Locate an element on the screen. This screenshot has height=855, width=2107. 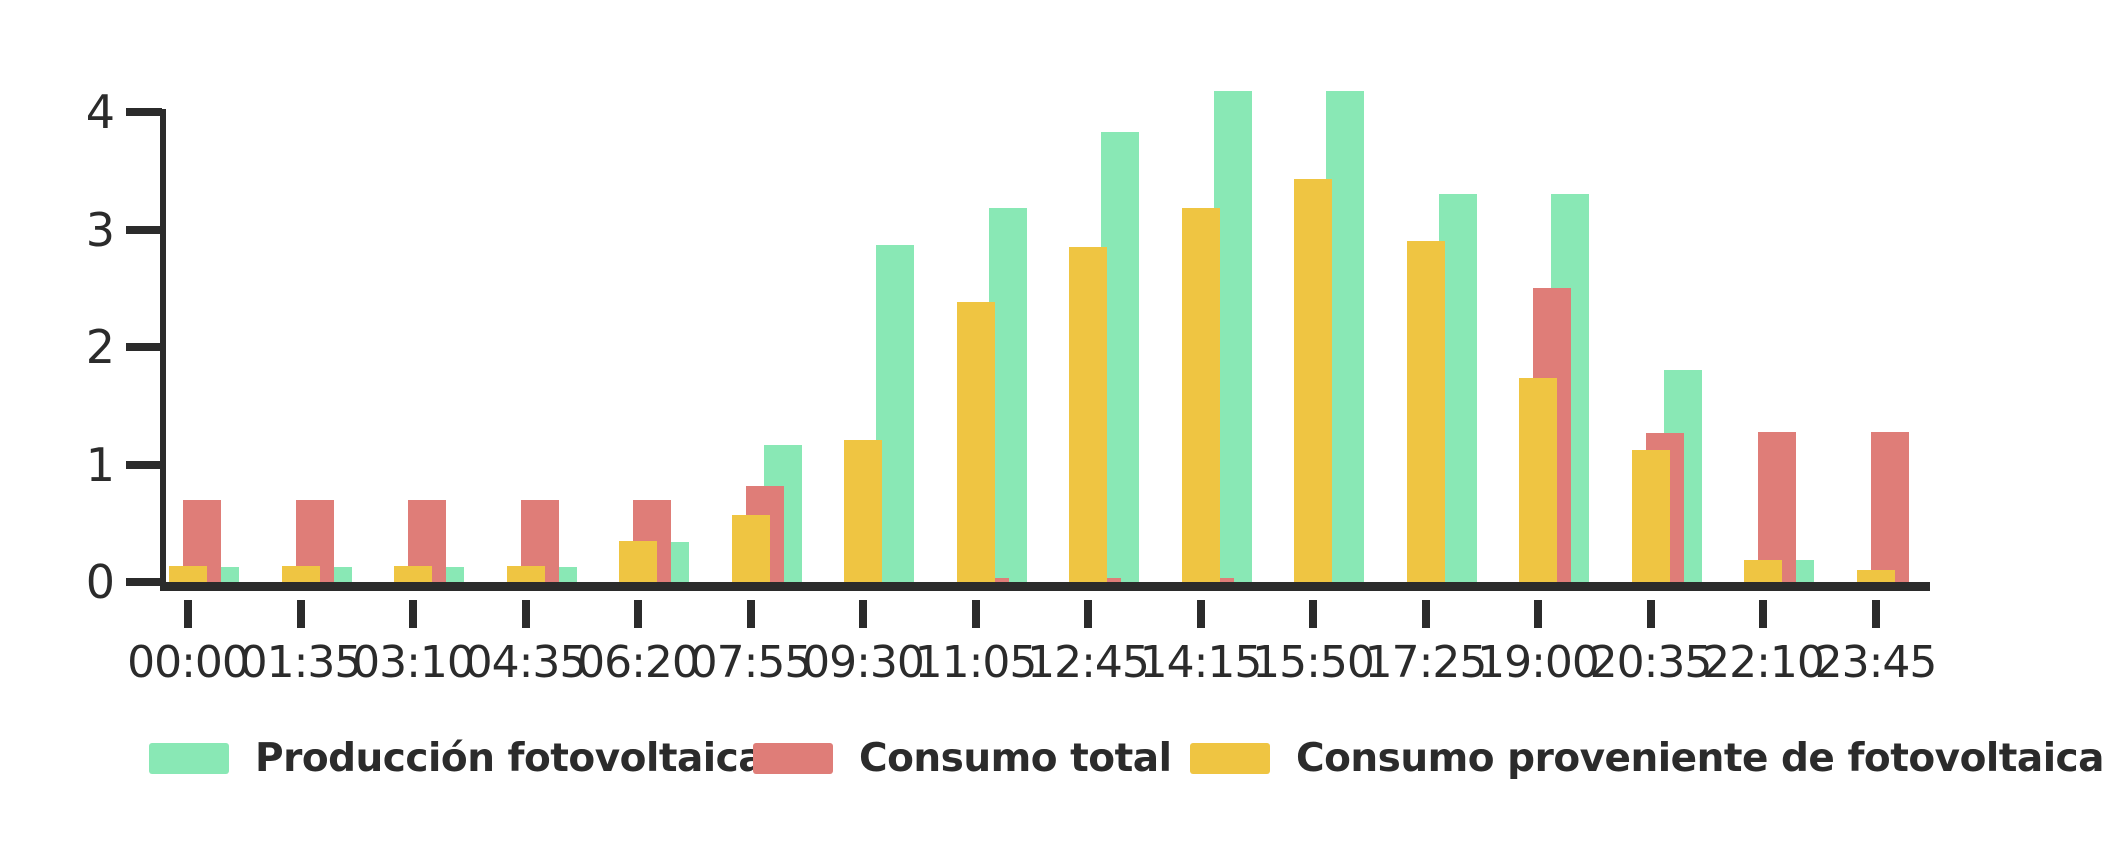
y-tick-label: 3 is located at coordinates (100, 229).